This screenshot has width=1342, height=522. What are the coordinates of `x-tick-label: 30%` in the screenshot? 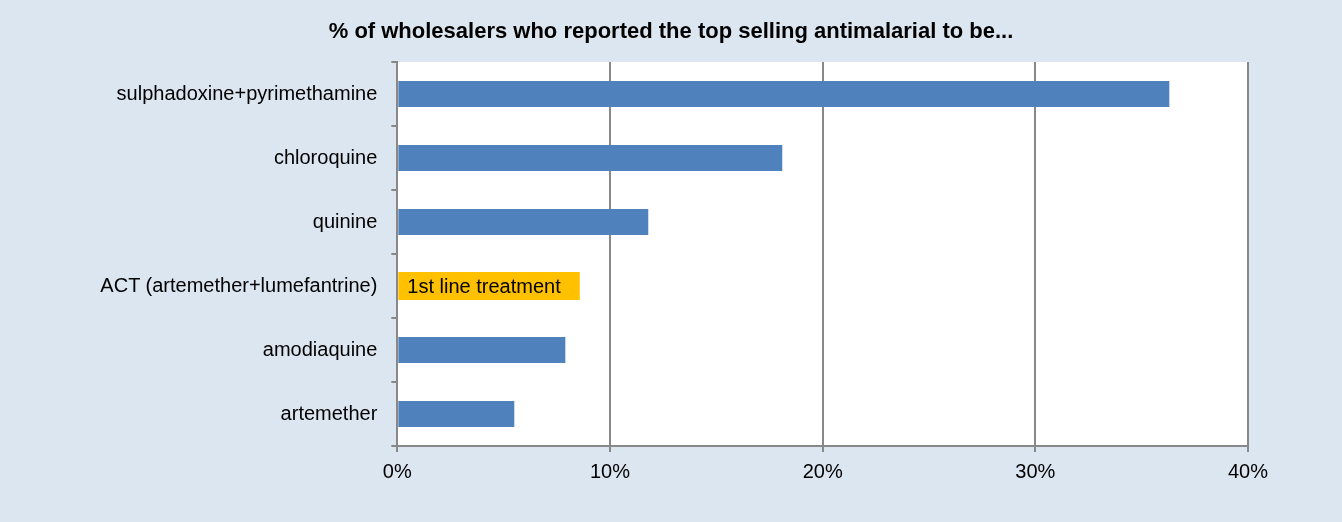 It's located at (1035, 470).